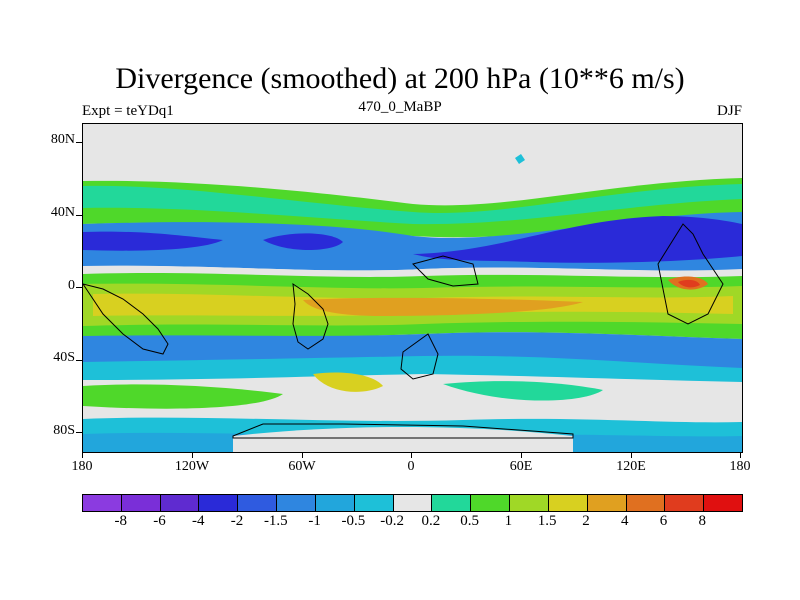 The image size is (800, 600). What do you see at coordinates (153, 241) in the screenshot?
I see `contour-darkblue-north` at bounding box center [153, 241].